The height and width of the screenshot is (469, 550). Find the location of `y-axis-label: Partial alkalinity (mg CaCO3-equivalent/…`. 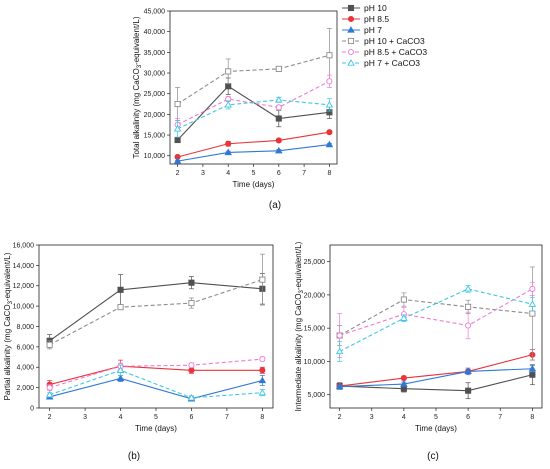

y-axis-label: Partial alkalinity (mg CaCO3-equivalent/… is located at coordinates (8, 326).